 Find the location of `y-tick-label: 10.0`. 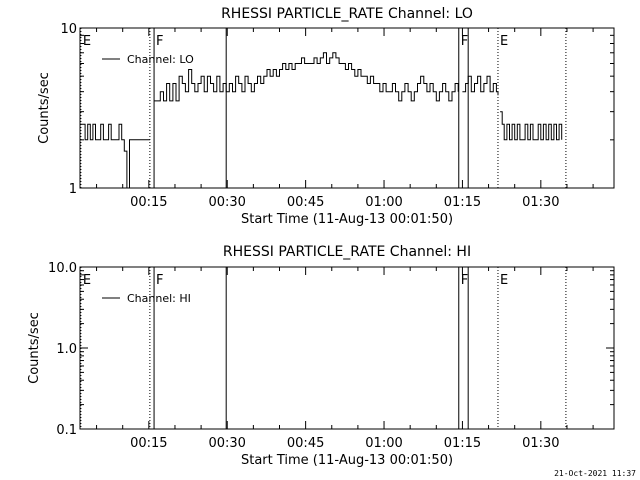

y-tick-label: 10.0 is located at coordinates (62, 268).